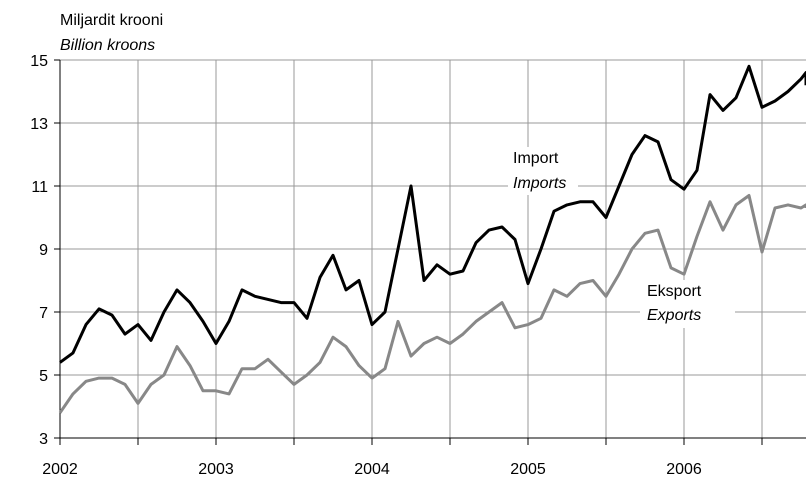 Image resolution: width=806 pixels, height=481 pixels. What do you see at coordinates (216, 469) in the screenshot?
I see `x-tick-label: 2003` at bounding box center [216, 469].